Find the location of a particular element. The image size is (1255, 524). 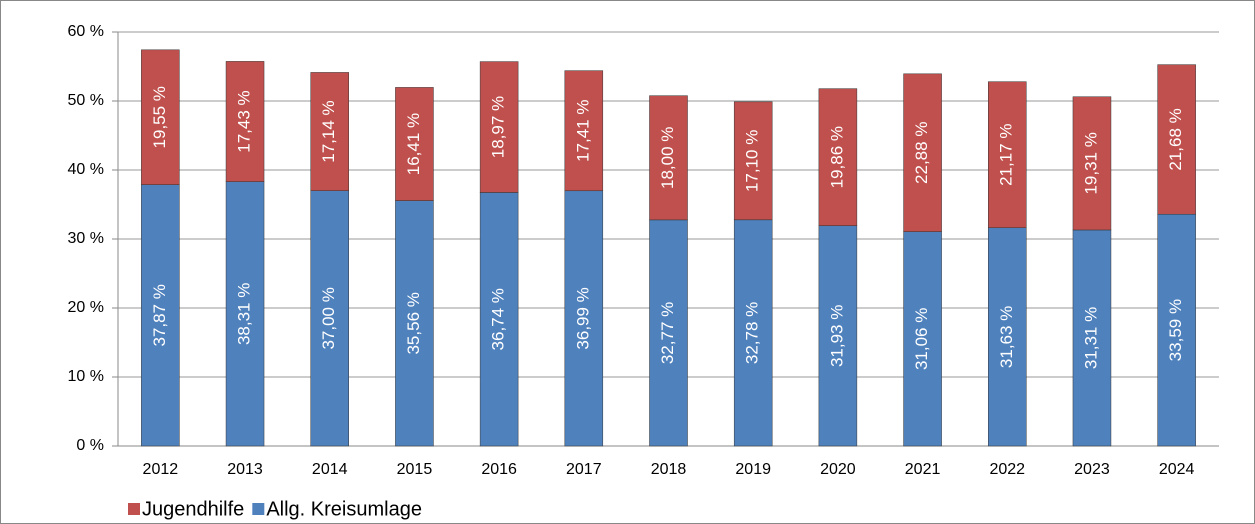

x-tick-label: 2017 is located at coordinates (584, 469).